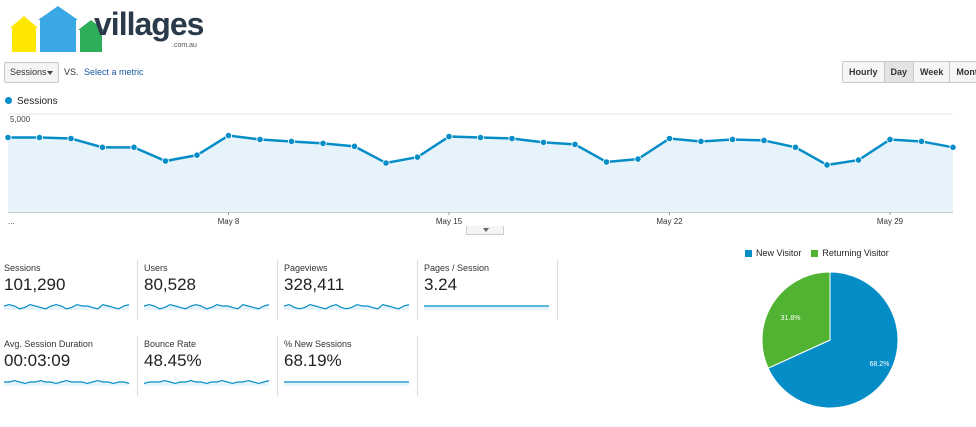 Image resolution: width=976 pixels, height=427 pixels. Describe the element at coordinates (37, 101) in the screenshot. I see `sessions-legend-label: Sessions` at that location.